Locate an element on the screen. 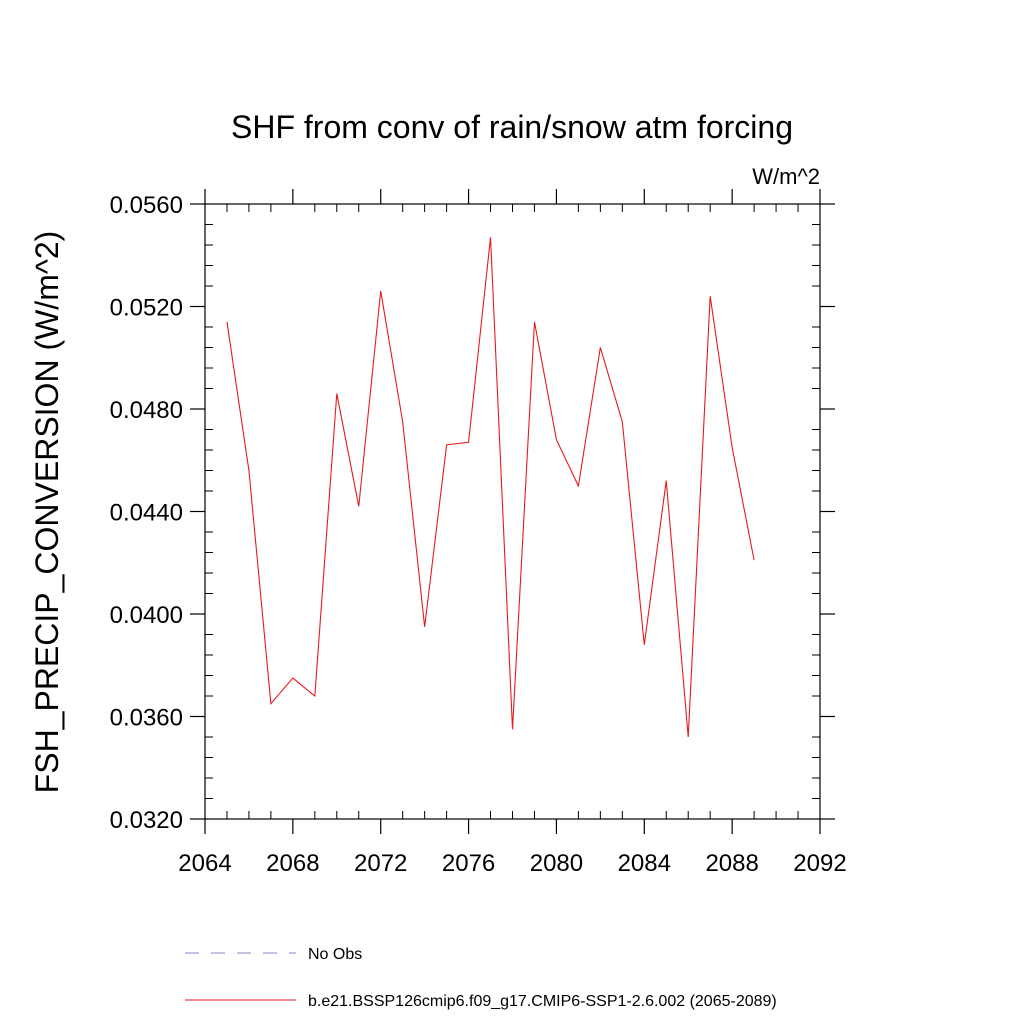 Image resolution: width=1024 pixels, height=1024 pixels. x-tick-label: 2088 is located at coordinates (731, 863).